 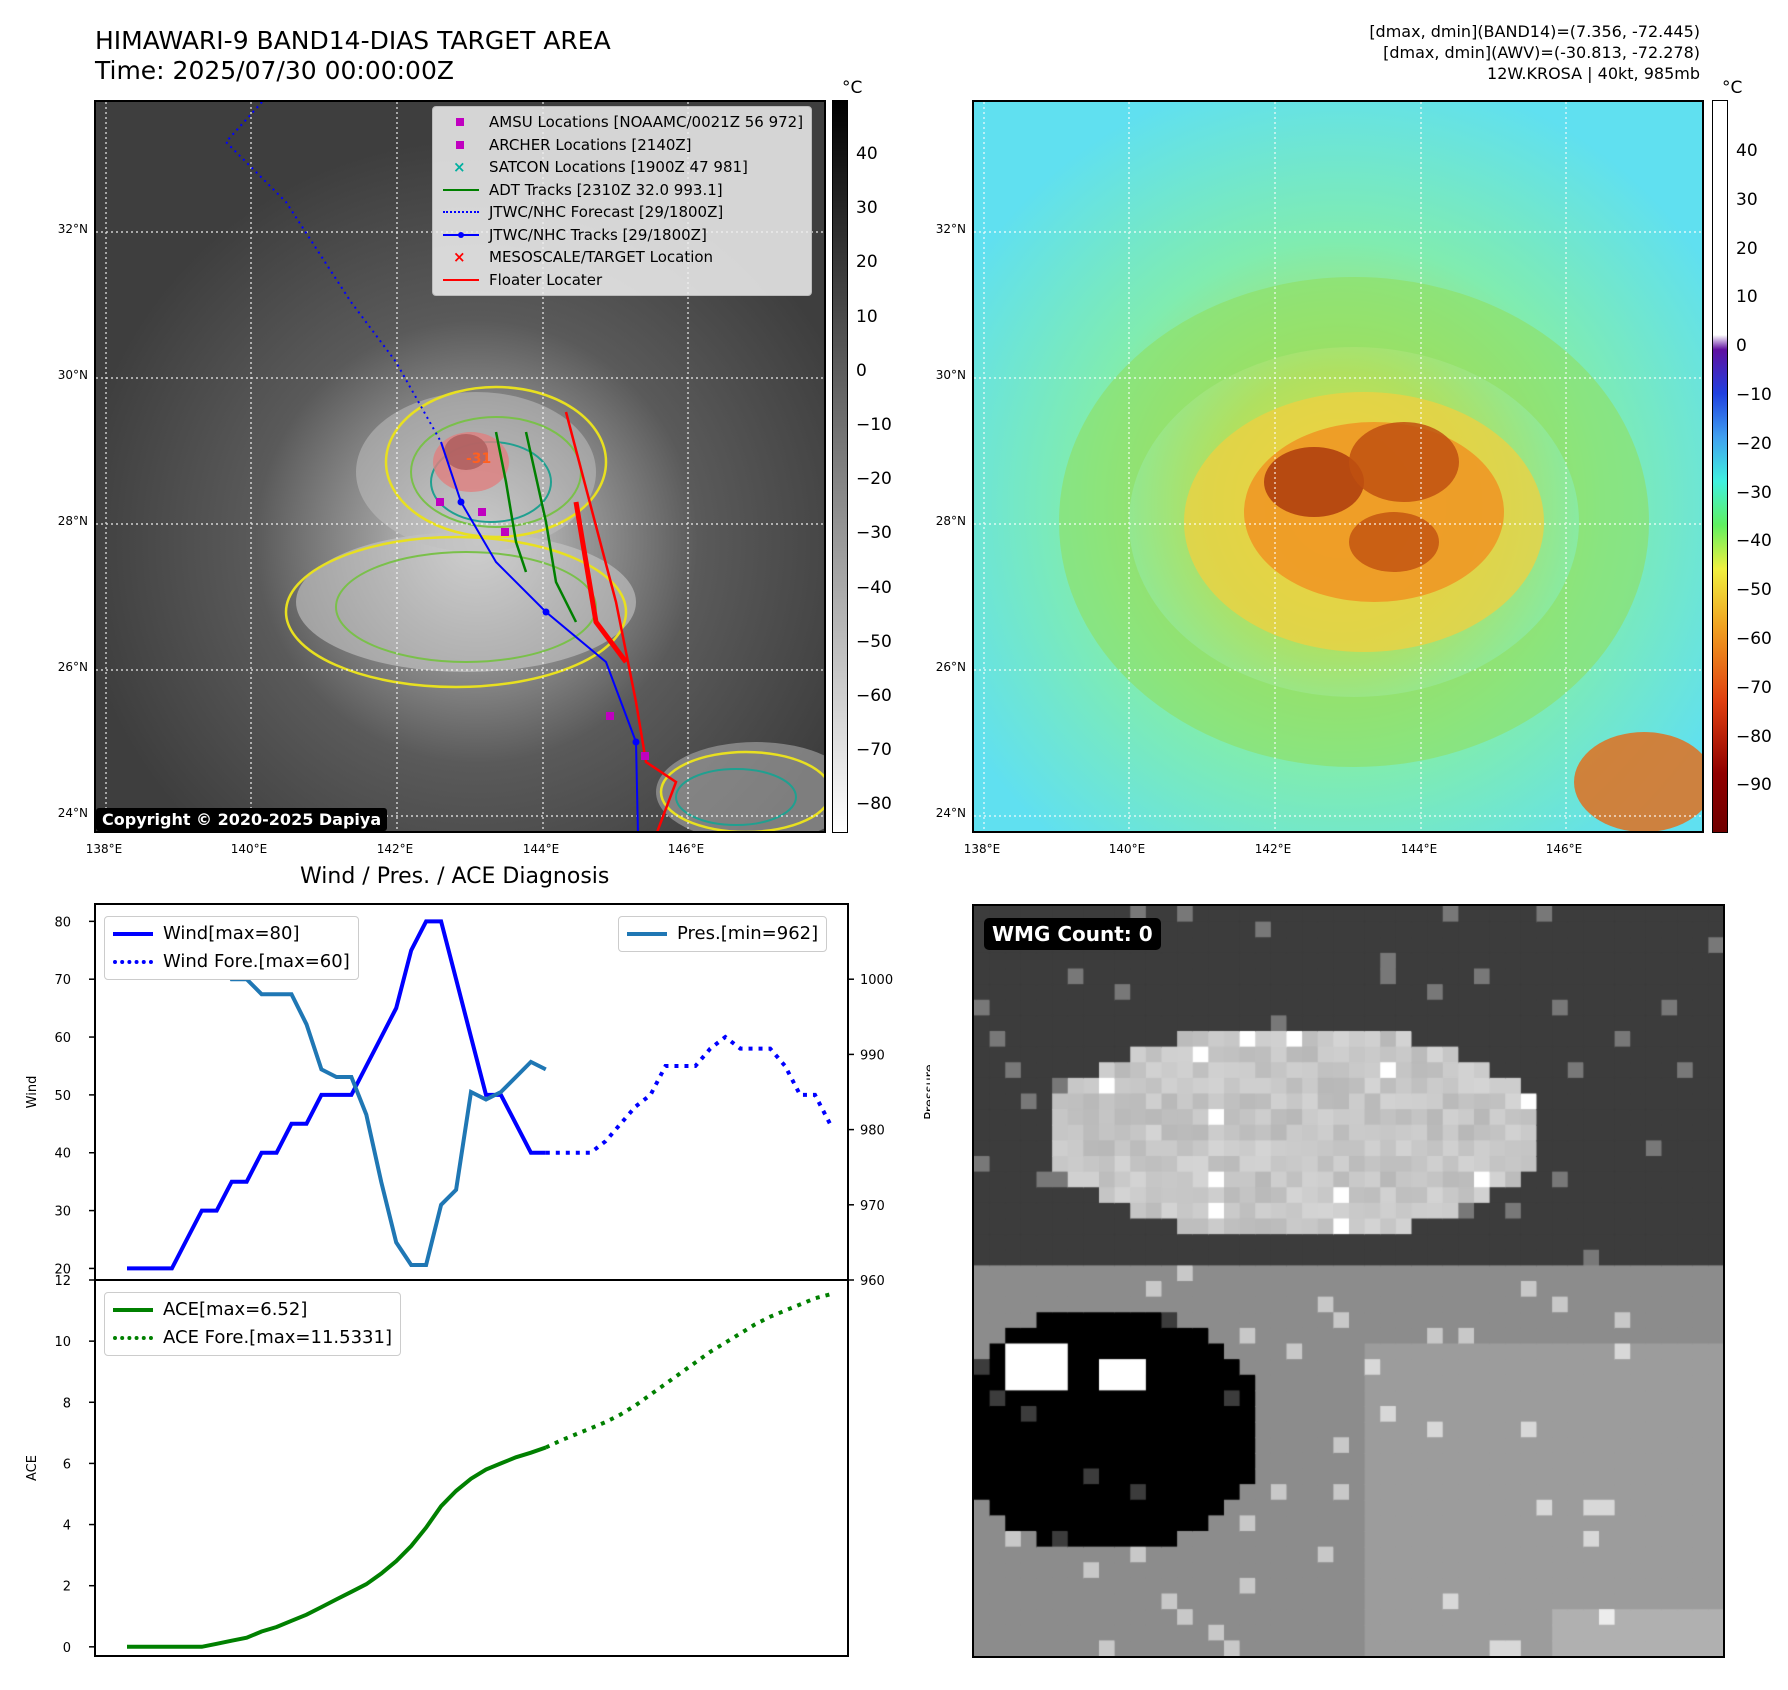 What do you see at coordinates (1754, 590) in the screenshot?
I see `colorbar-right-tick: −50` at bounding box center [1754, 590].